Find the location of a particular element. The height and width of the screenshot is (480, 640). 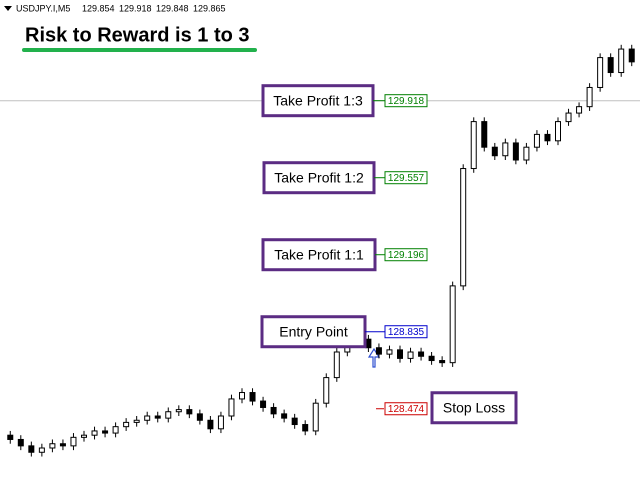

header-price: 129.848 is located at coordinates (172, 8).